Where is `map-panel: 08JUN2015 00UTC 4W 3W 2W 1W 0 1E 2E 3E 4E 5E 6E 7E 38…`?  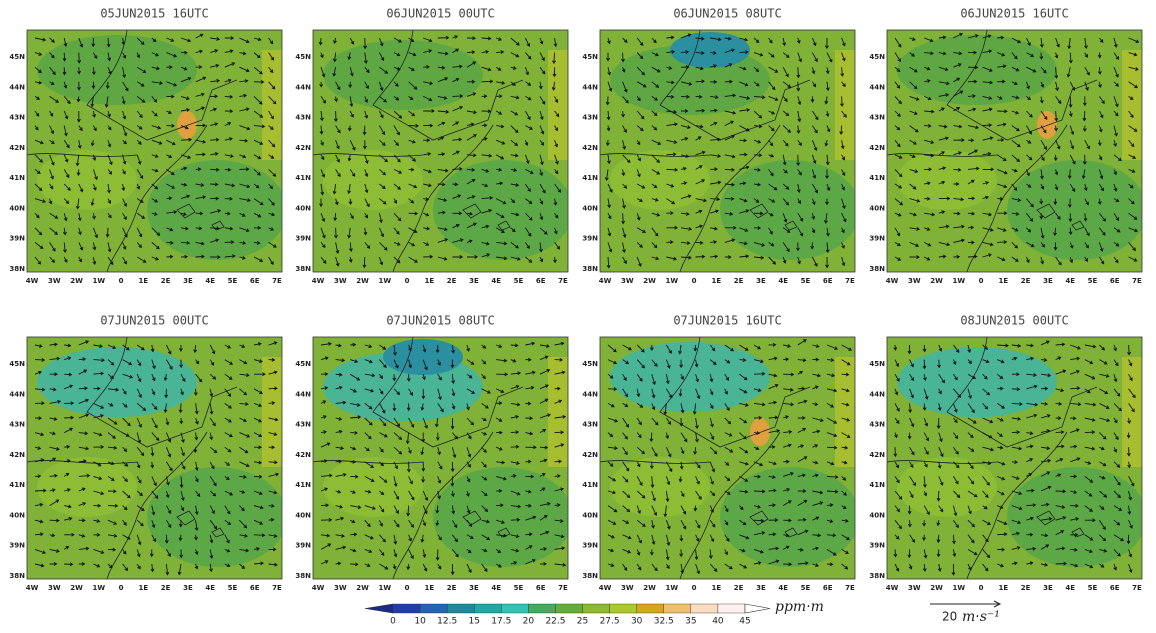 map-panel: 08JUN2015 00UTC 4W 3W 2W 1W 0 1E 2E 3E 4E 5E 6E 7E 38… is located at coordinates (1006, 453).